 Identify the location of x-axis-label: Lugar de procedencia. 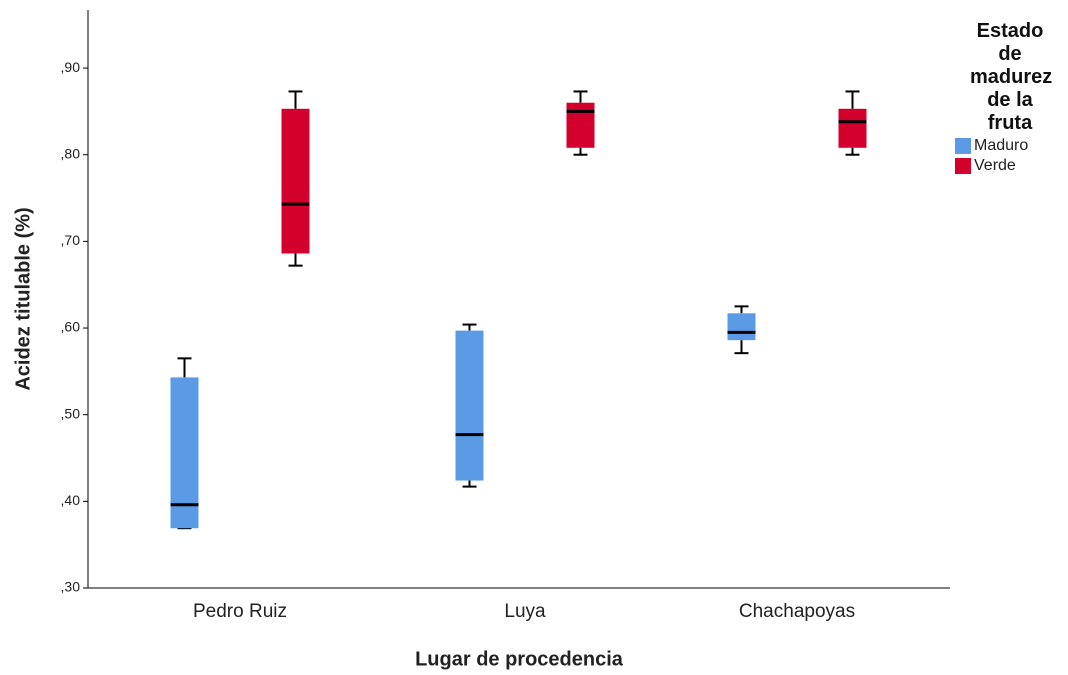
(519, 659).